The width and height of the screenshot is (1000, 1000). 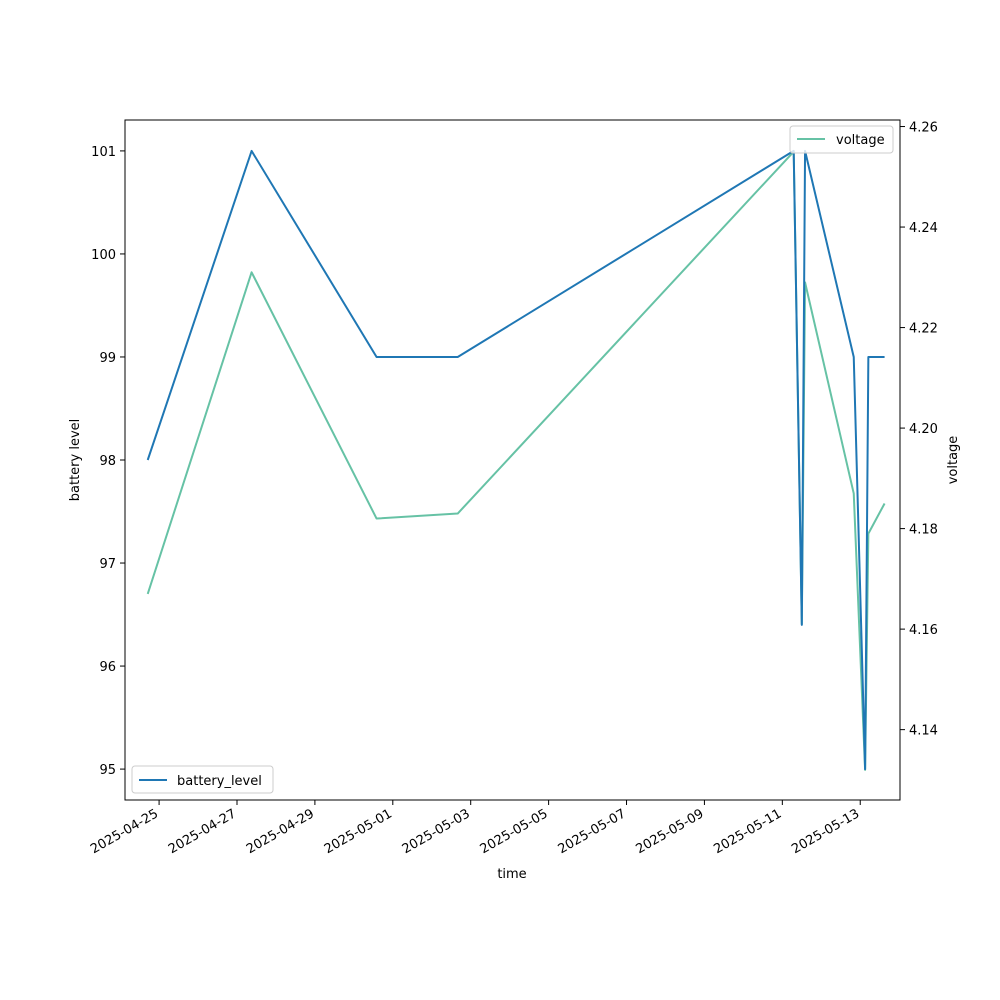 I want to click on y-left-tick-label: 100, so click(x=103, y=255).